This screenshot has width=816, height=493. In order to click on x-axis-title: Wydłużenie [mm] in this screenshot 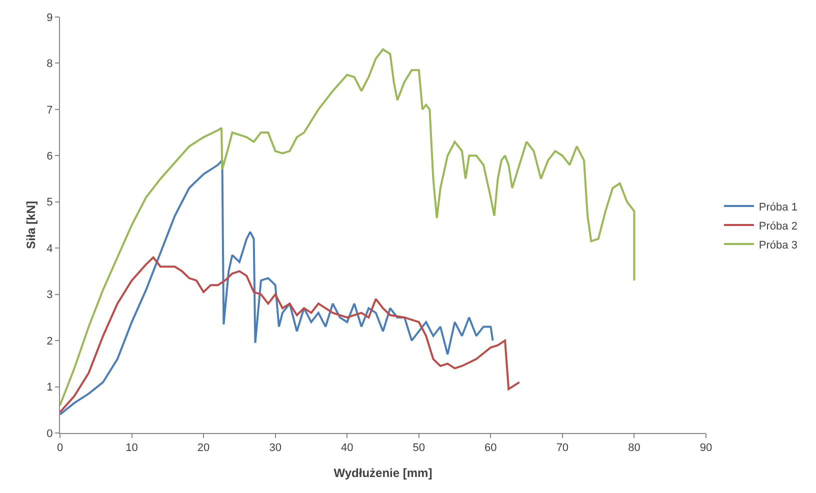, I will do `click(383, 473)`.